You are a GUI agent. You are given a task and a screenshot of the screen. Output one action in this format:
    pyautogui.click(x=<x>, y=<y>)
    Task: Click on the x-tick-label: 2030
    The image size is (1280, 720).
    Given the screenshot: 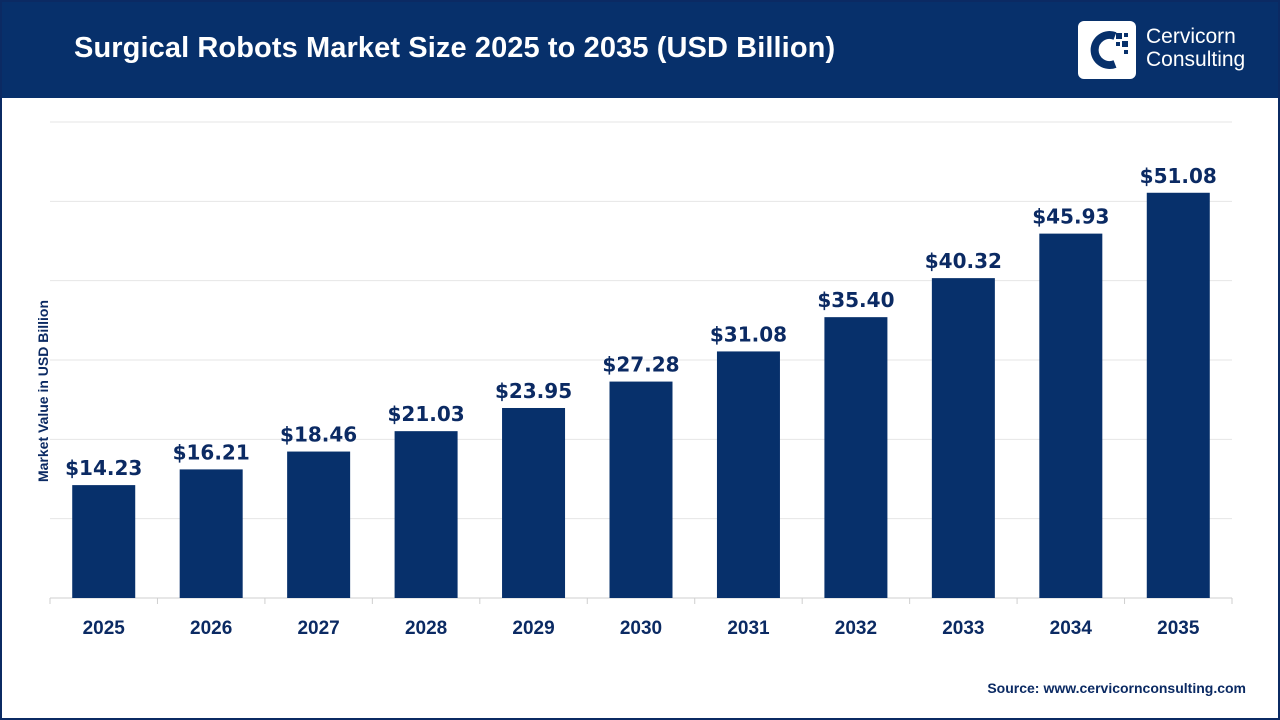 What is the action you would take?
    pyautogui.click(x=641, y=628)
    